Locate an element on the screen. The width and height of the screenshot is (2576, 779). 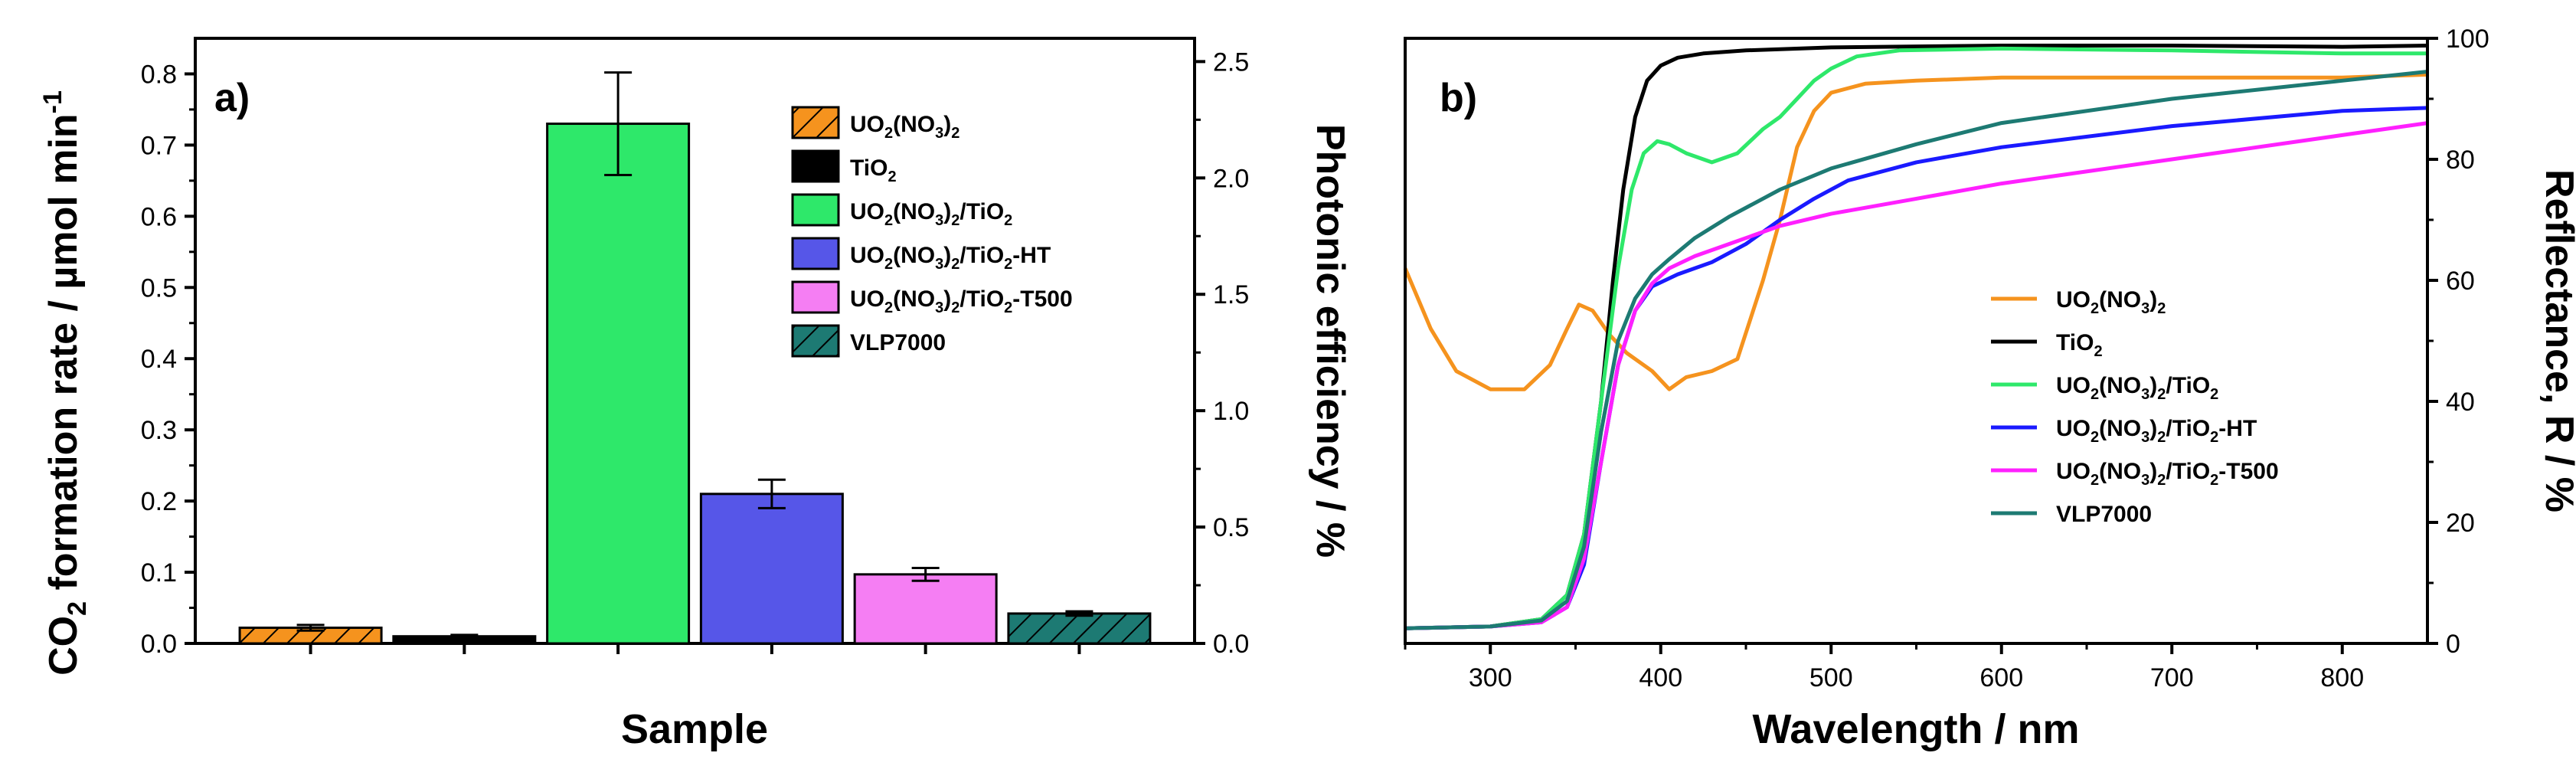
legend-item-vlp7000: VLP7000 is located at coordinates (868, 341).